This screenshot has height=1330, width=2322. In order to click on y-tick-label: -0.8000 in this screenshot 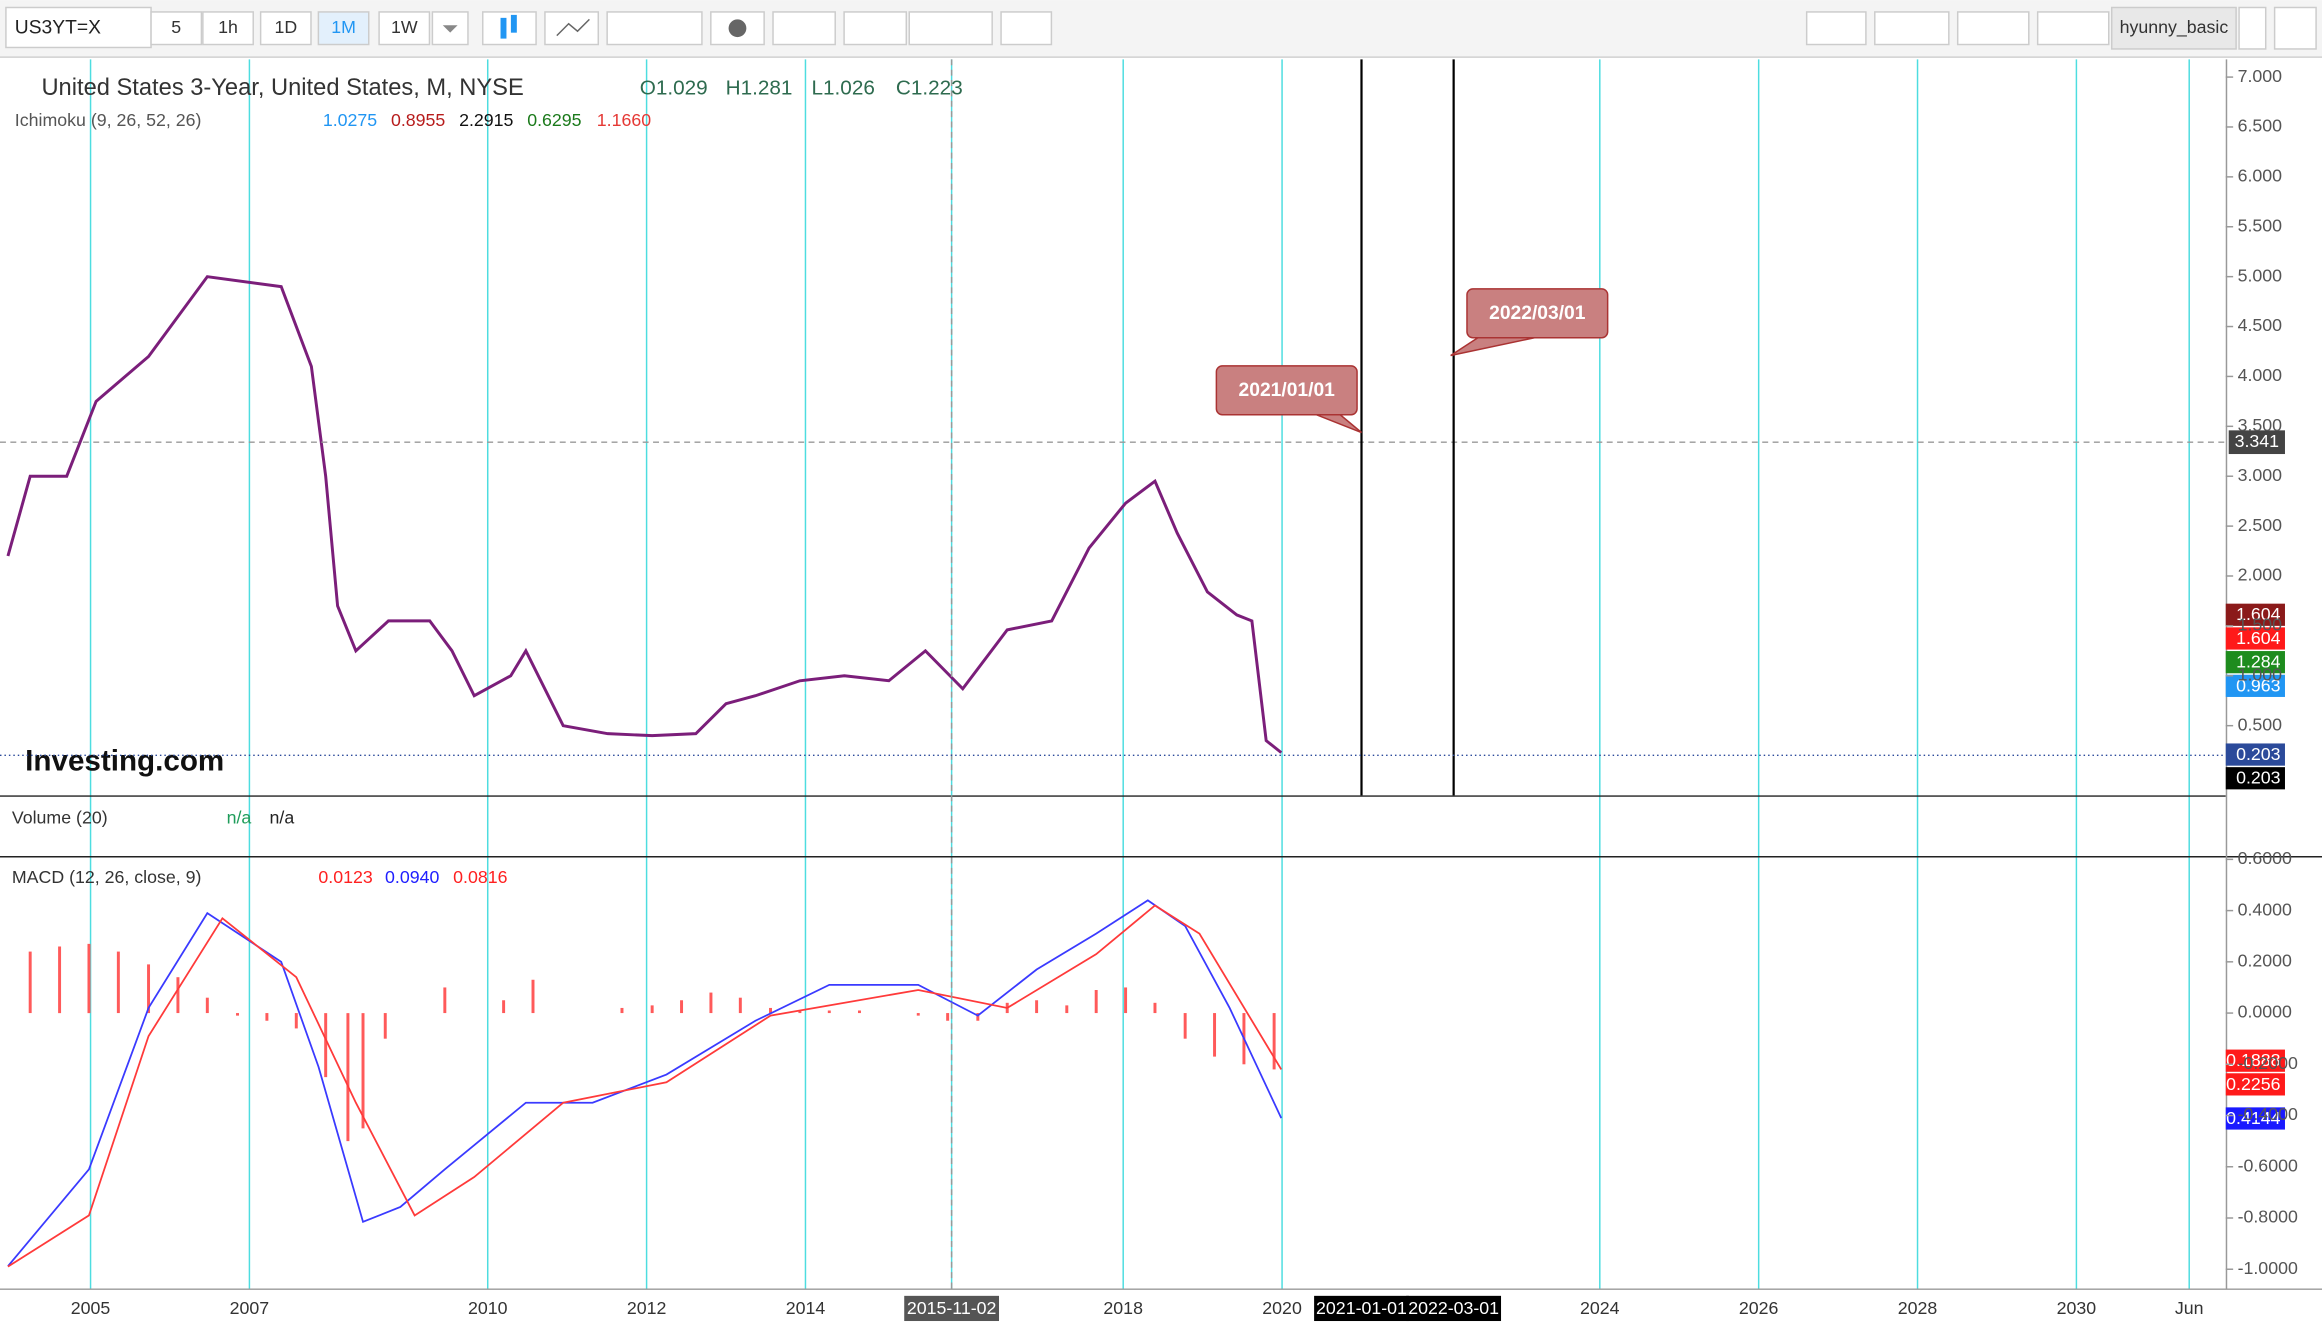, I will do `click(2268, 1217)`.